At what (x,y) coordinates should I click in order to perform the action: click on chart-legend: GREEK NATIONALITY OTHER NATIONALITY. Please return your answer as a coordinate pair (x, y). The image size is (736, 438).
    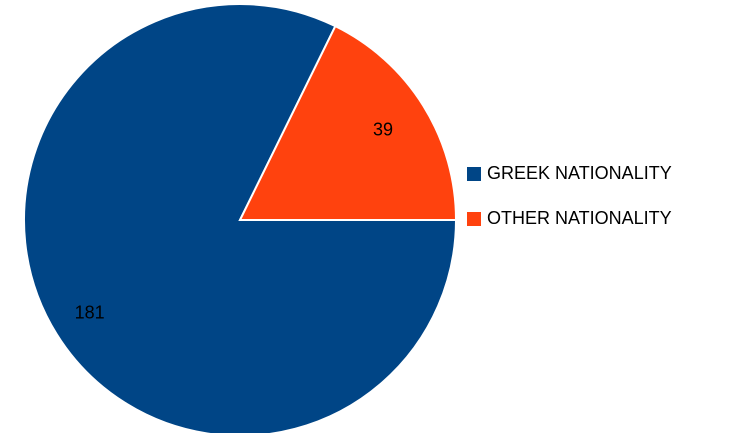
    Looking at the image, I should click on (599, 205).